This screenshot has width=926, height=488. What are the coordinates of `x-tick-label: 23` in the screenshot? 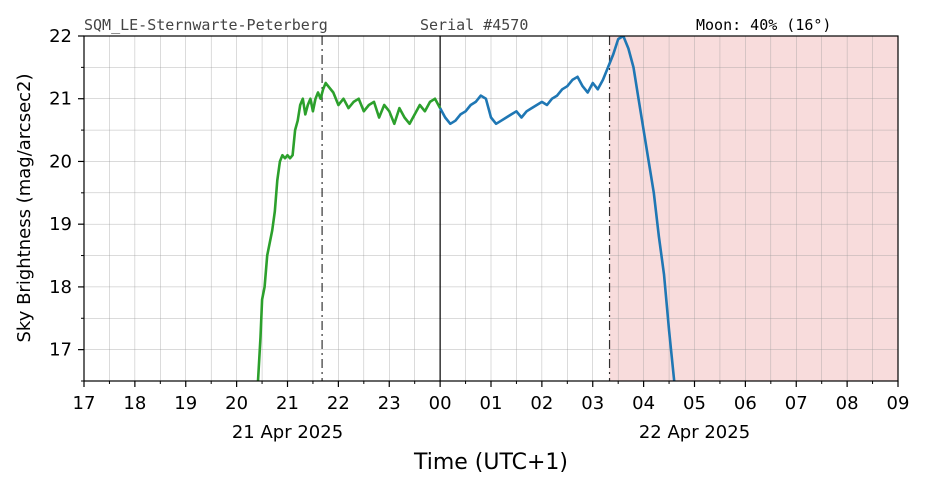 It's located at (389, 403).